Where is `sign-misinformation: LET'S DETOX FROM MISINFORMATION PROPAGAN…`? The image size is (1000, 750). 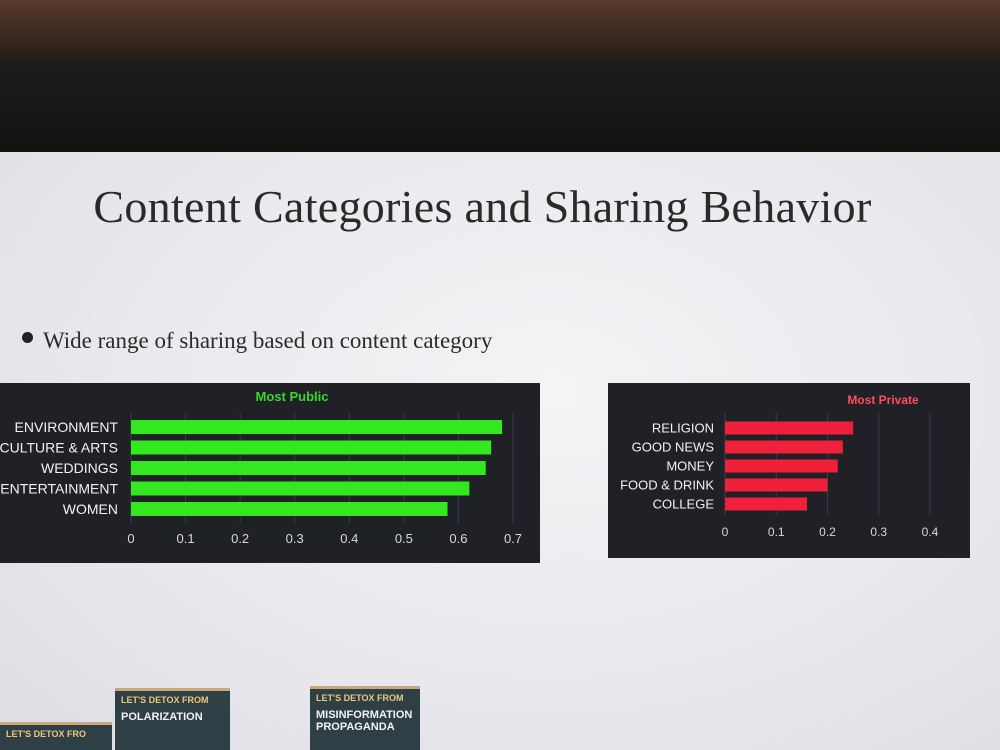
sign-misinformation: LET'S DETOX FROM MISINFORMATION PROPAGAN… is located at coordinates (365, 718).